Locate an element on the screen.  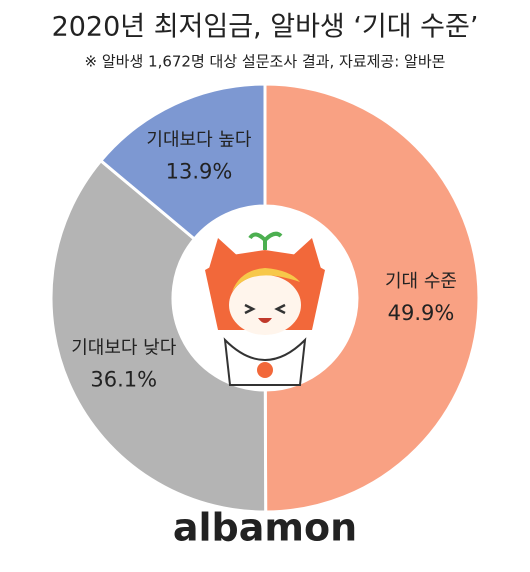
brand-logo: albamon is located at coordinates (265, 528).